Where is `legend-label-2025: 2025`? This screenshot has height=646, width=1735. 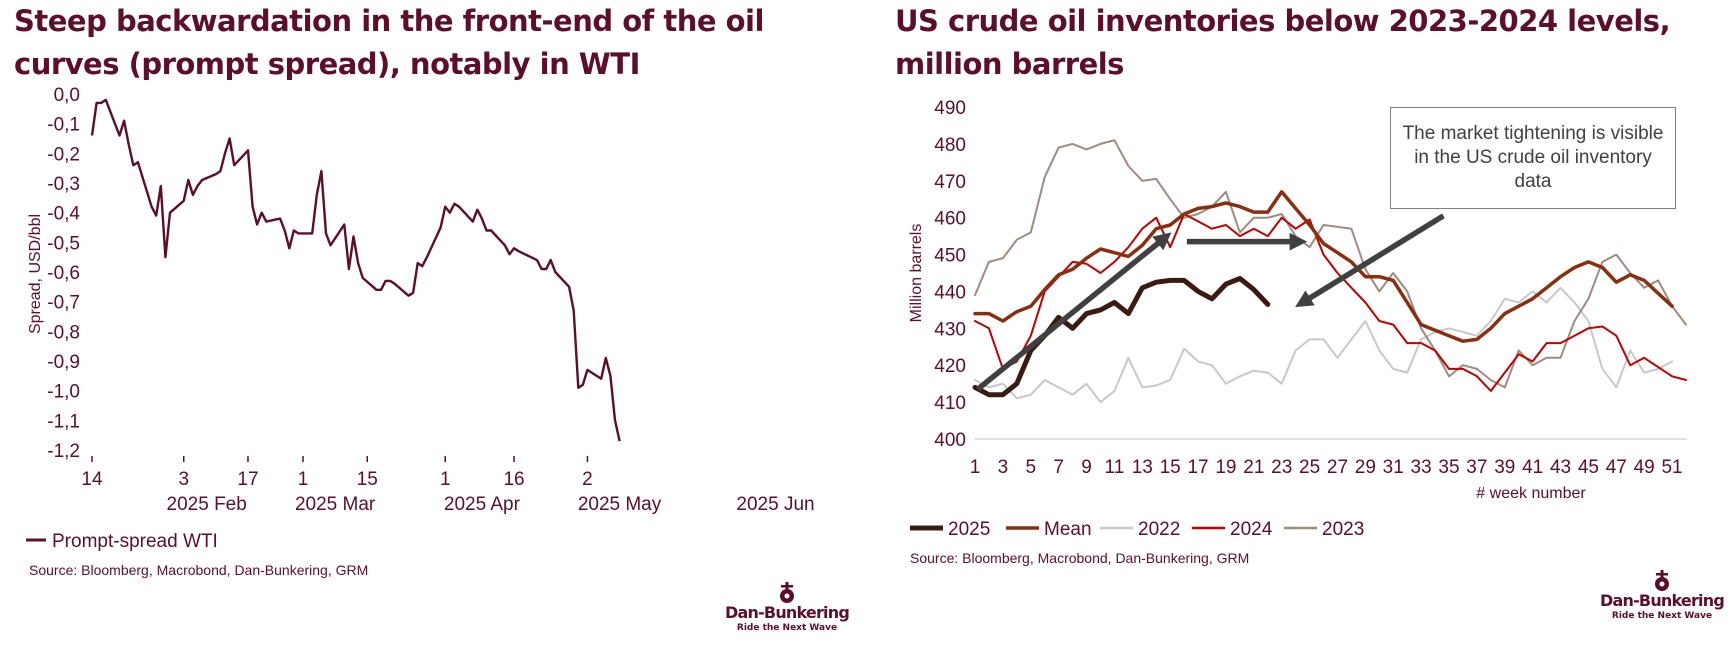 legend-label-2025: 2025 is located at coordinates (969, 529).